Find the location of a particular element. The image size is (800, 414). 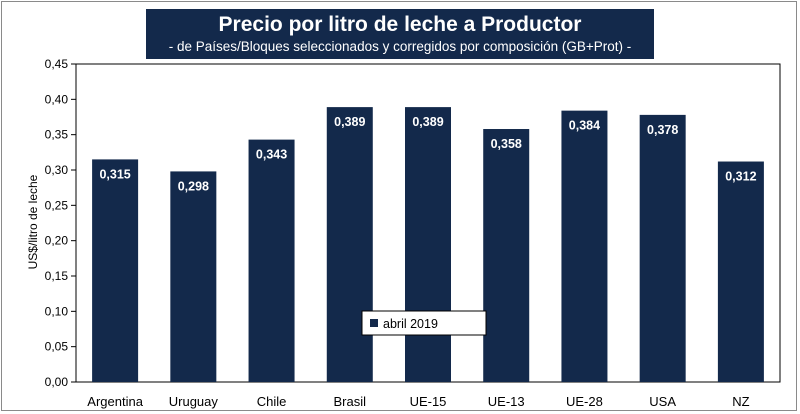

y-axis: 0,00 0,05 0,10 0,15 0,20 0,25 0,30 0,35 0,40 0,45 is located at coordinates (61, 223).